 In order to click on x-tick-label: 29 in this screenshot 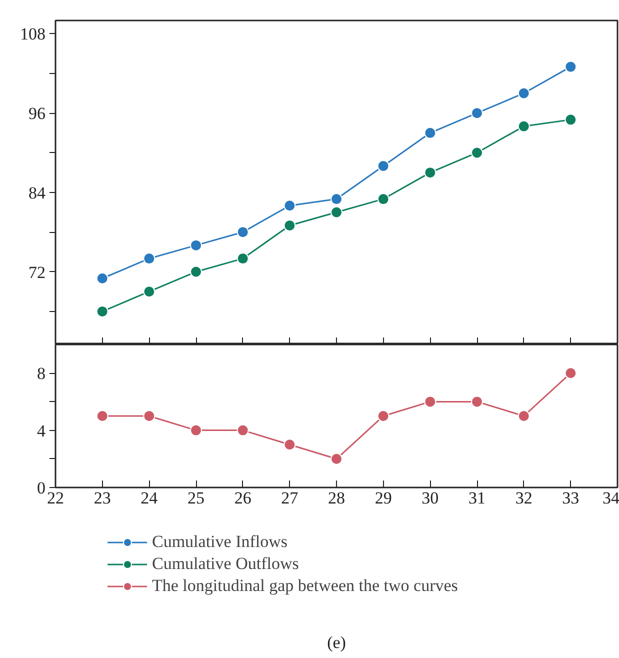, I will do `click(383, 498)`.